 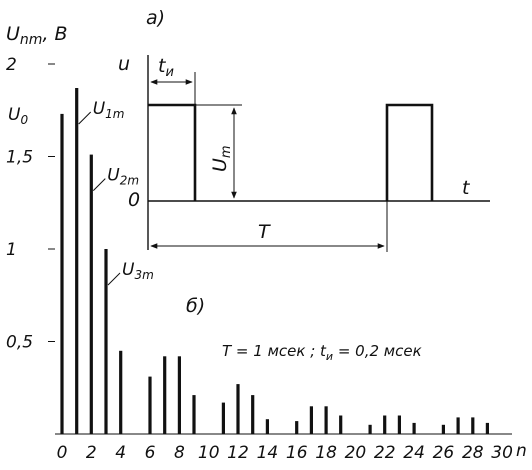 What do you see at coordinates (134, 200) in the screenshot?
I see `origin-label: 0` at bounding box center [134, 200].